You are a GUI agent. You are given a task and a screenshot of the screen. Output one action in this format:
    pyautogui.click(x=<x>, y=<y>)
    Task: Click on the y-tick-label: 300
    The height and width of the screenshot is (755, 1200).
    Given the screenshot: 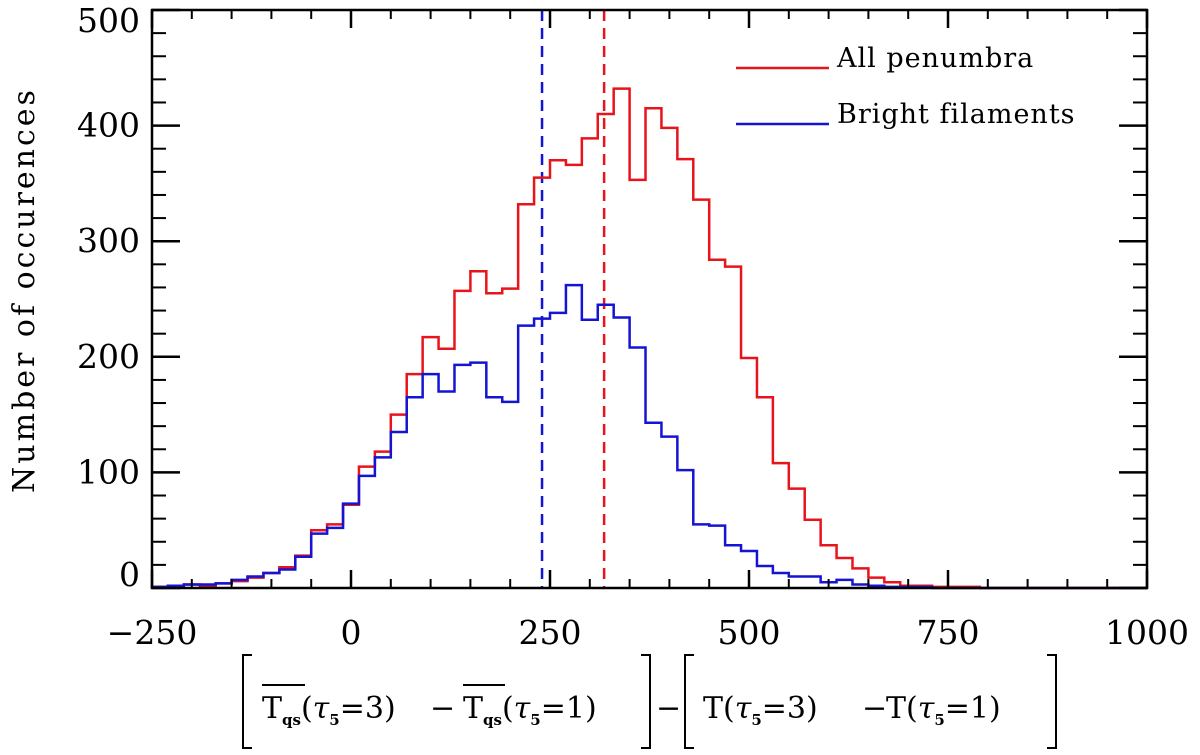 What is the action you would take?
    pyautogui.click(x=108, y=240)
    